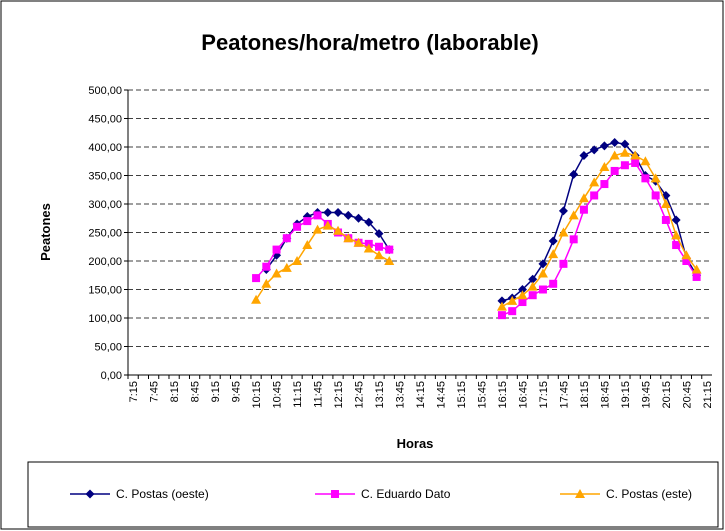 Image resolution: width=725 pixels, height=531 pixels. I want to click on y-tick-label: 500,00, so click(105, 91).